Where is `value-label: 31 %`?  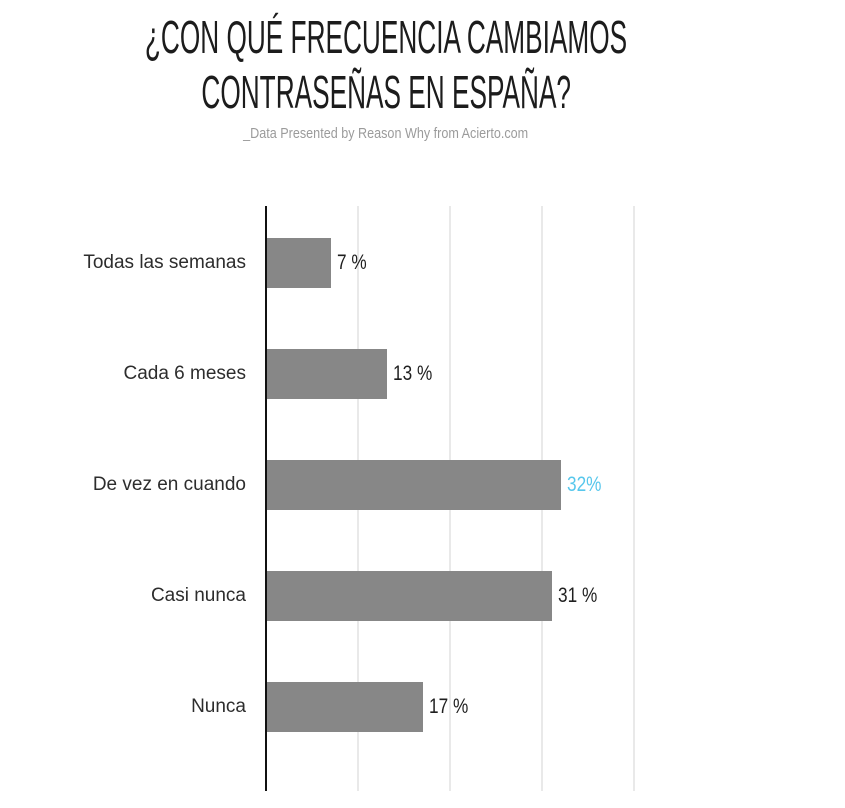 value-label: 31 % is located at coordinates (578, 595).